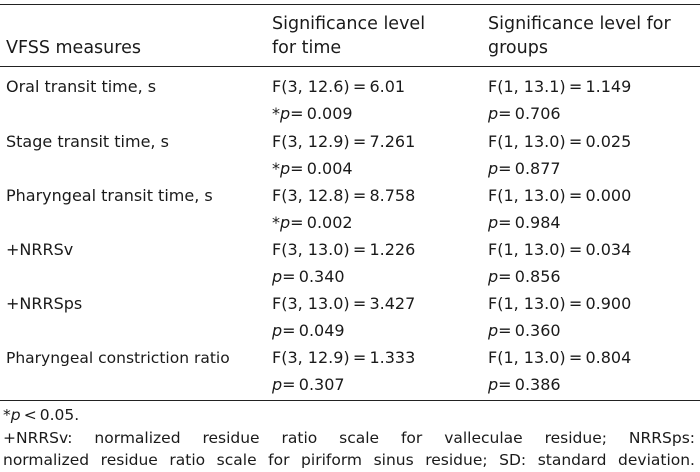  Describe the element at coordinates (321, 113) in the screenshot. I see `p-value: = 0.009` at that location.